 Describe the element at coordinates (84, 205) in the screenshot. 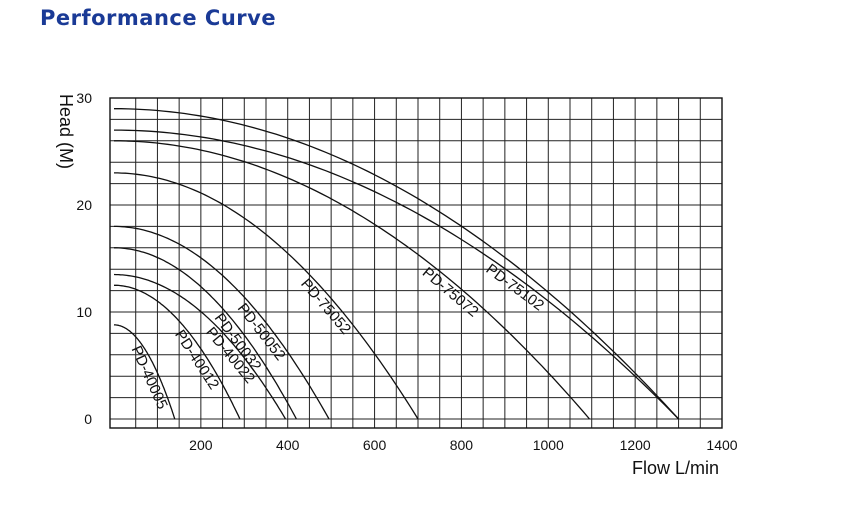

I see `y-tick-label: 20` at that location.